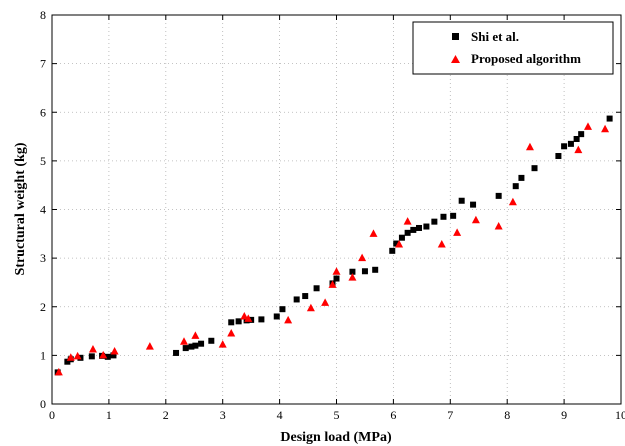  What do you see at coordinates (620, 415) in the screenshot?
I see `x-tick-label: 10` at bounding box center [620, 415].